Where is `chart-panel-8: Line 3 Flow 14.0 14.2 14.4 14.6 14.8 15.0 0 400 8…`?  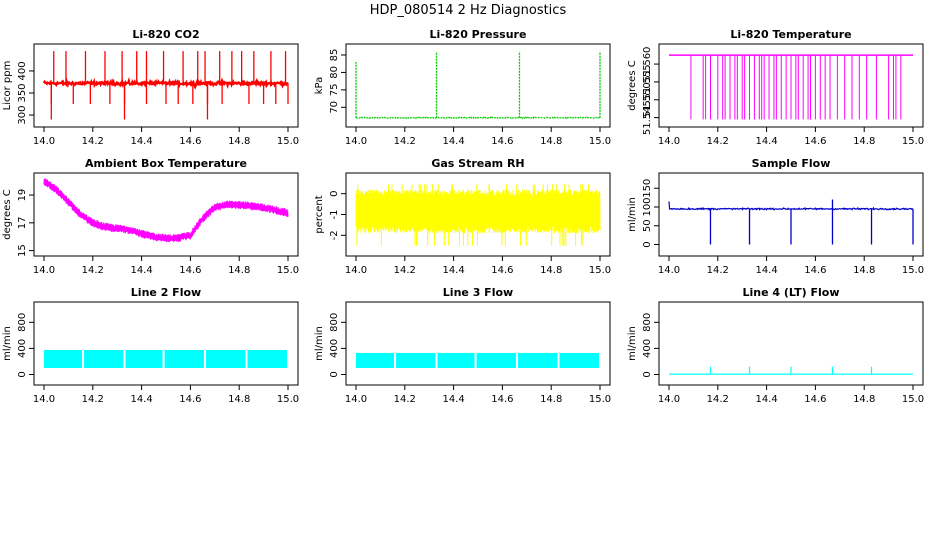 chart-panel-8: Line 3 Flow 14.0 14.2 14.4 14.6 14.8 15.0 0 400 8… is located at coordinates (462, 345).